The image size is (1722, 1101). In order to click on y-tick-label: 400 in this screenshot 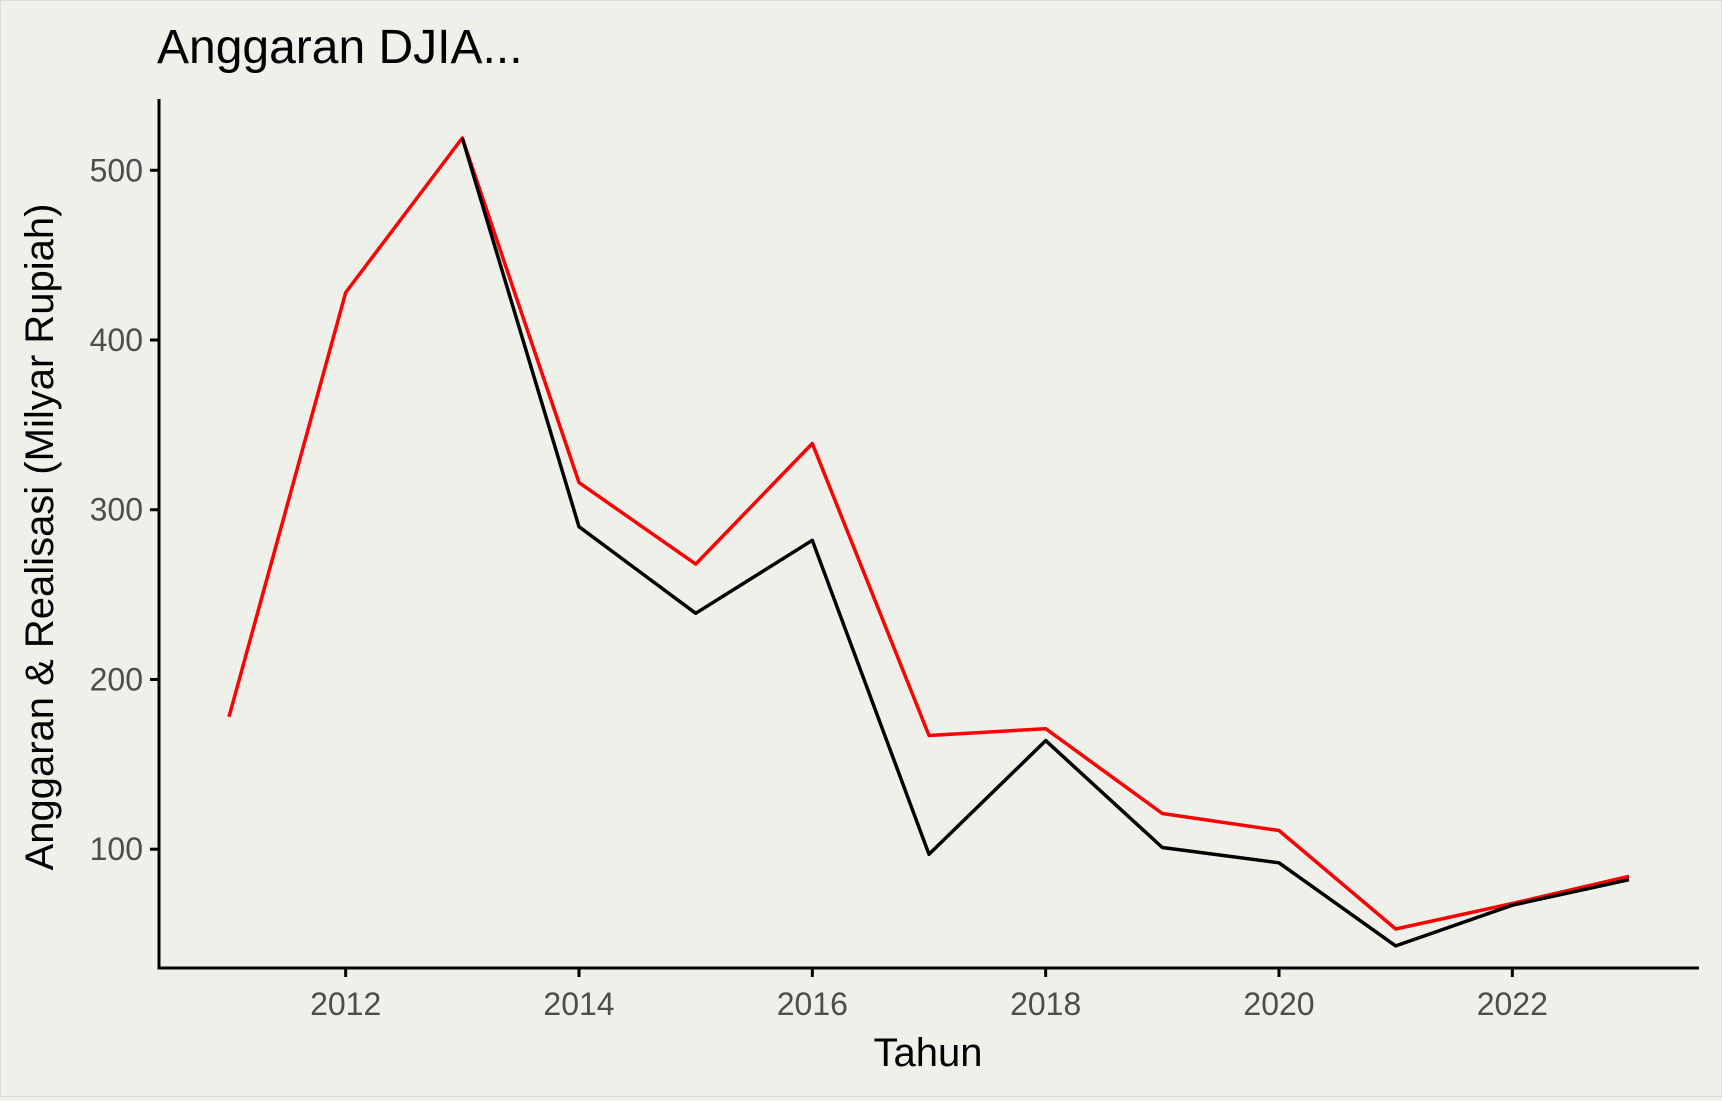, I will do `click(116, 340)`.